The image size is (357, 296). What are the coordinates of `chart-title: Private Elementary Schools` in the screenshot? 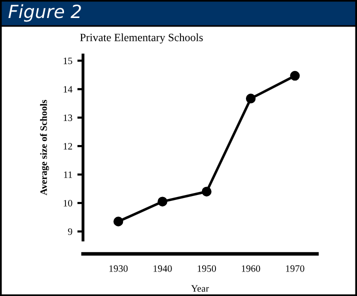 It's located at (141, 38).